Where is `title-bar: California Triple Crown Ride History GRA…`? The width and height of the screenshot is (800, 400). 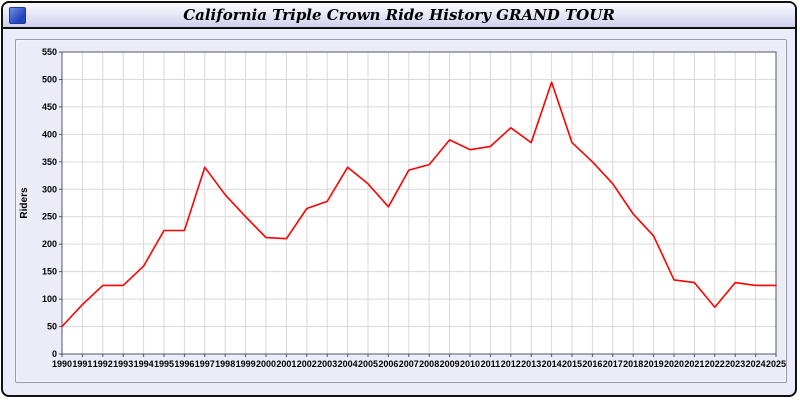
title-bar: California Triple Crown Ride History GRA… is located at coordinates (399, 16).